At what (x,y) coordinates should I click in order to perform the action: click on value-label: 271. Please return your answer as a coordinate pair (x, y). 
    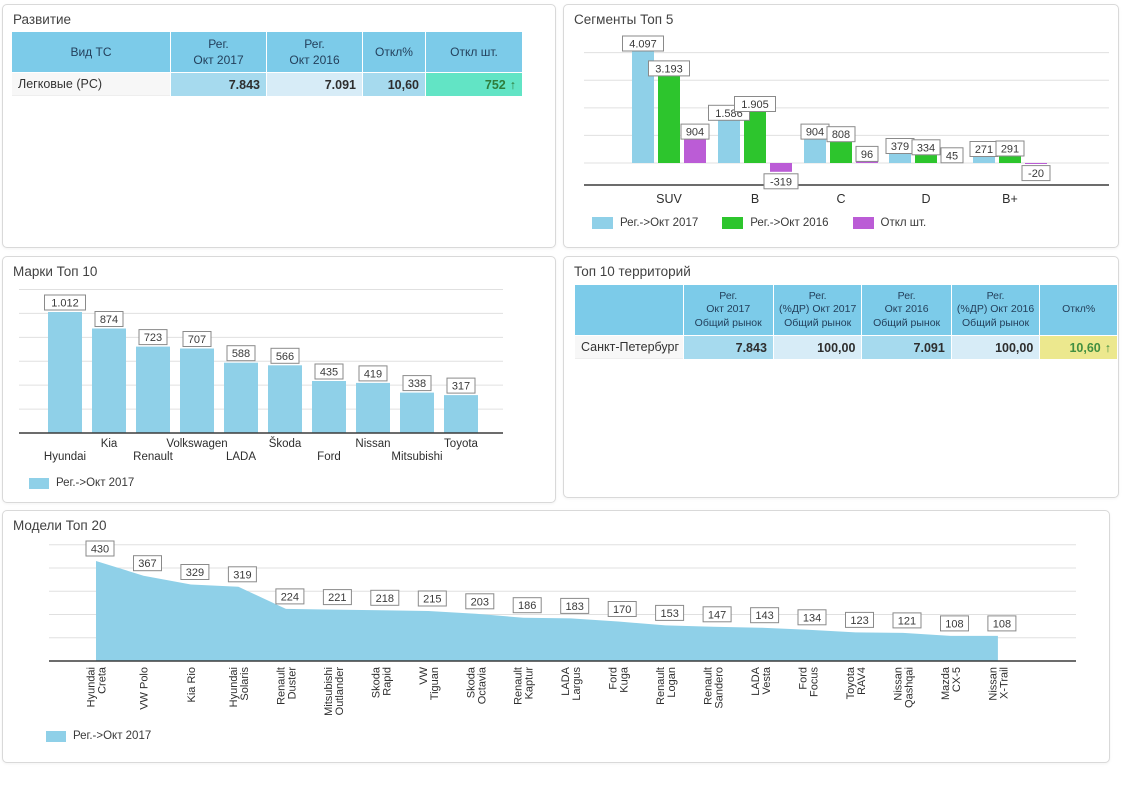
    Looking at the image, I should click on (984, 150).